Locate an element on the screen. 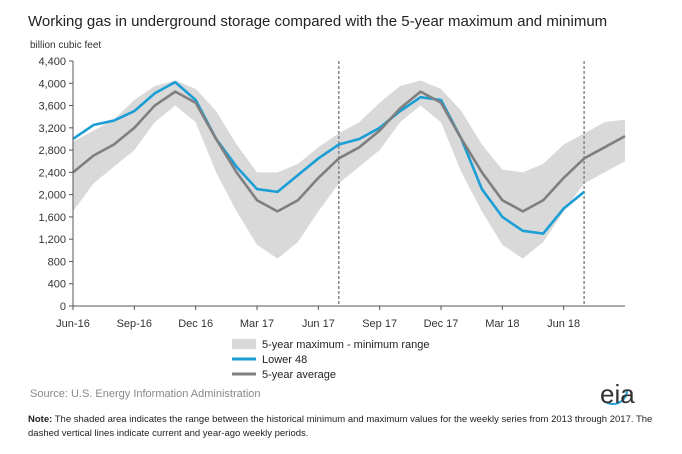 The height and width of the screenshot is (454, 682). x-tick-label: Jun-16 is located at coordinates (73, 324).